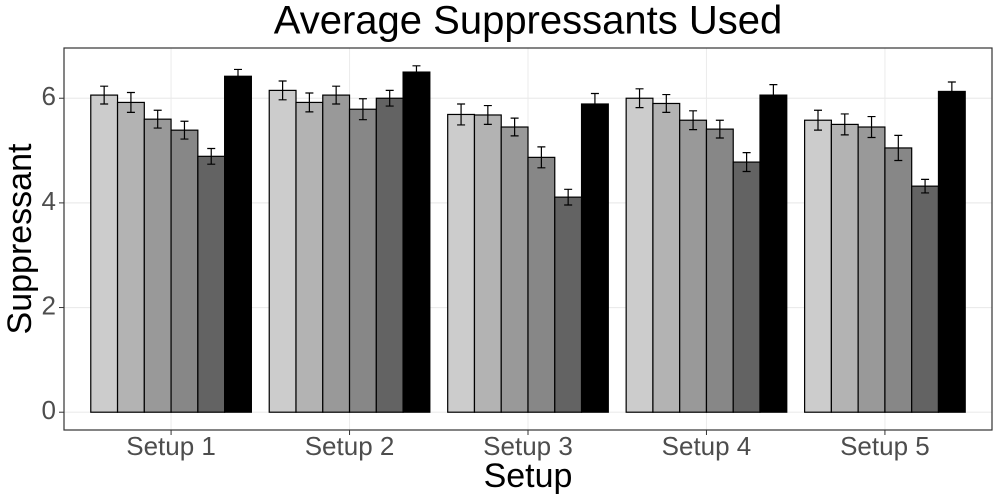 This screenshot has width=1000, height=500. What do you see at coordinates (528, 476) in the screenshot?
I see `x-axis-label: Setup` at bounding box center [528, 476].